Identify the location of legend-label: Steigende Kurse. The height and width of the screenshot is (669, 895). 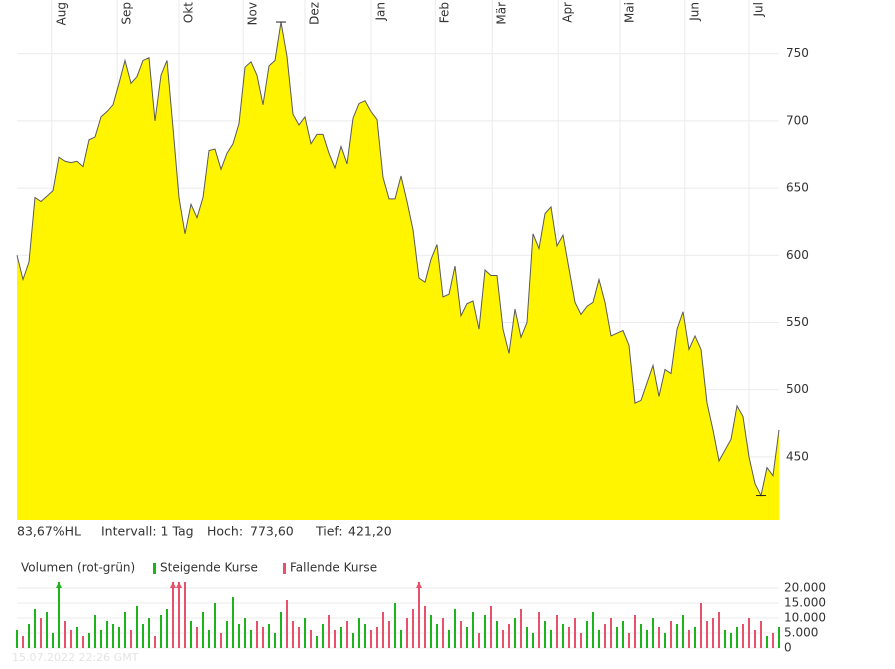
(209, 568).